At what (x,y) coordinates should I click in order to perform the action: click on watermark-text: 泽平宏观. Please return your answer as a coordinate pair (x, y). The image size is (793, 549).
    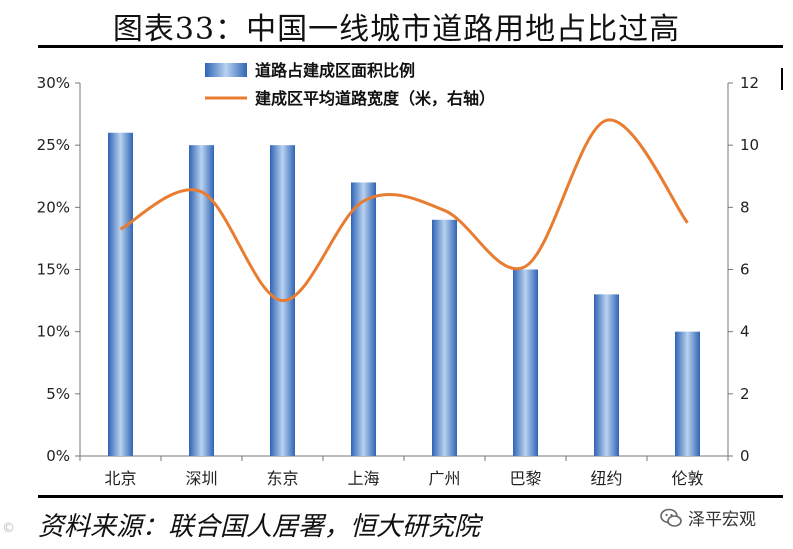
    Looking at the image, I should click on (722, 520).